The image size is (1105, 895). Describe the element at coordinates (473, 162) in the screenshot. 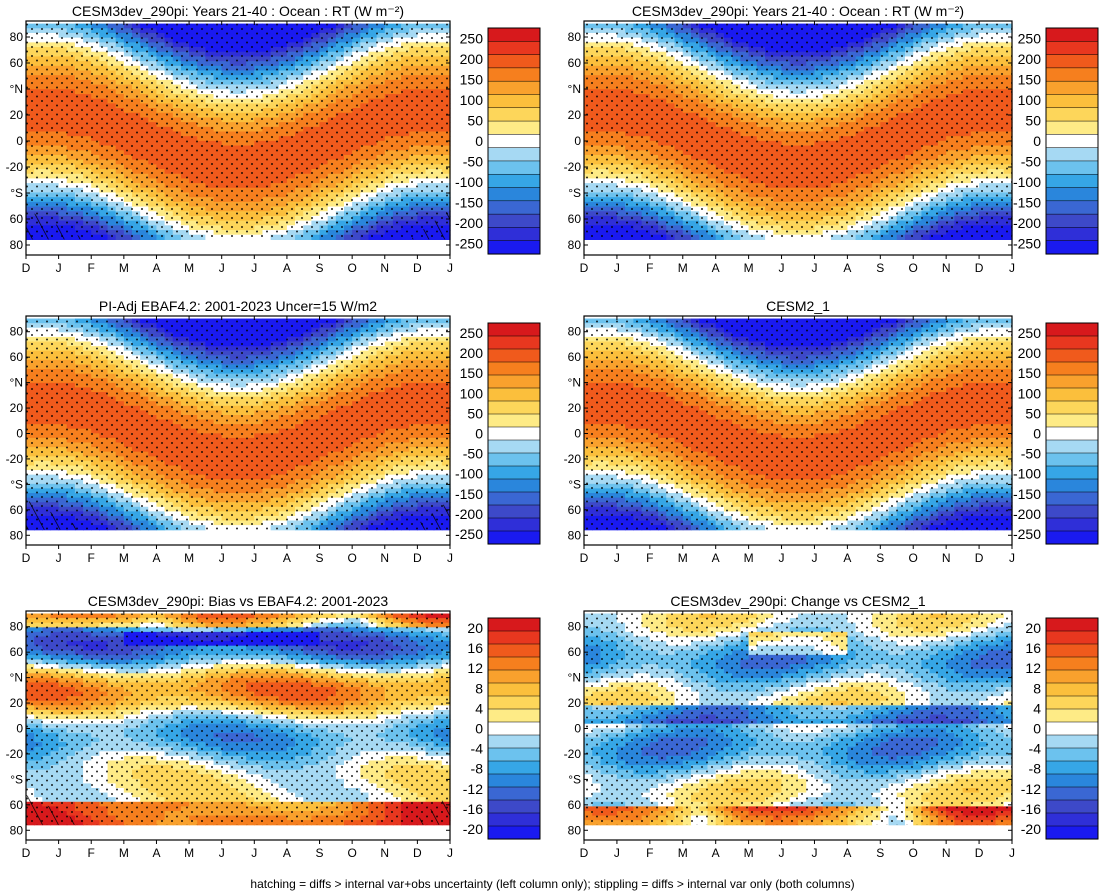

I see `colorbar-label: -50` at that location.